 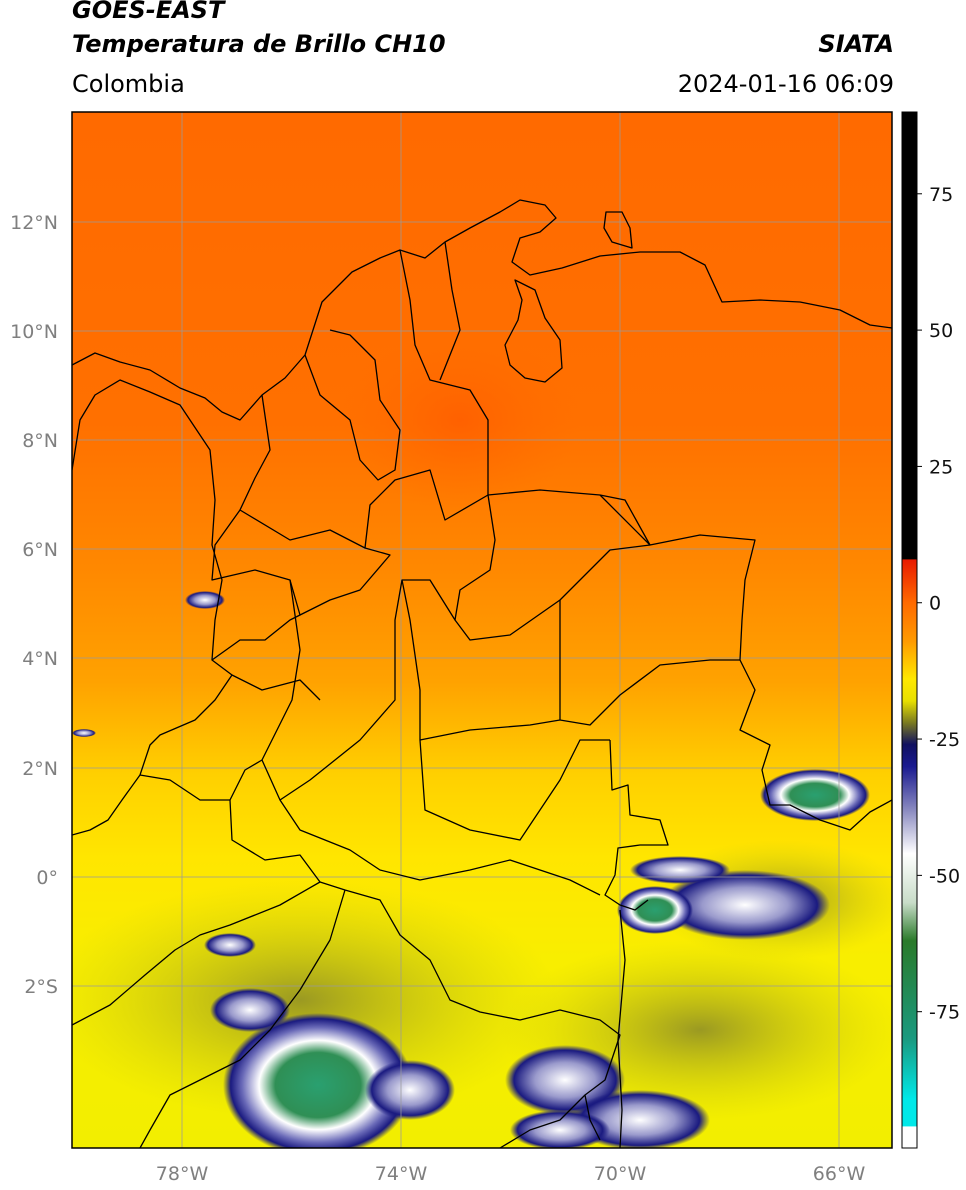 I want to click on colorbar-tick-label: -75, so click(x=944, y=1013).